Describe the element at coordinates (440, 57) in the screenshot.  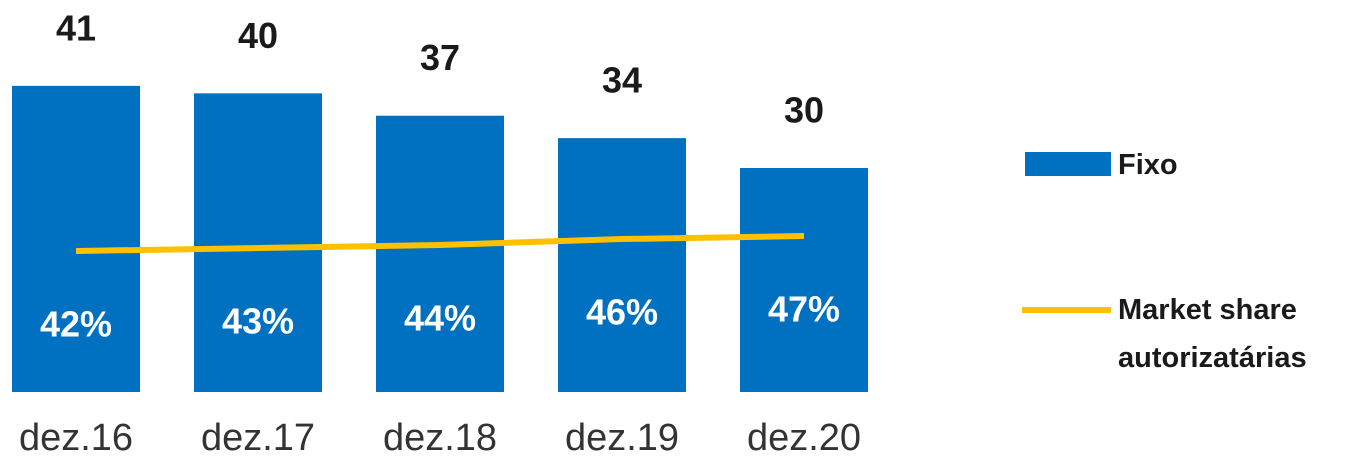
I see `data-label: 37` at that location.